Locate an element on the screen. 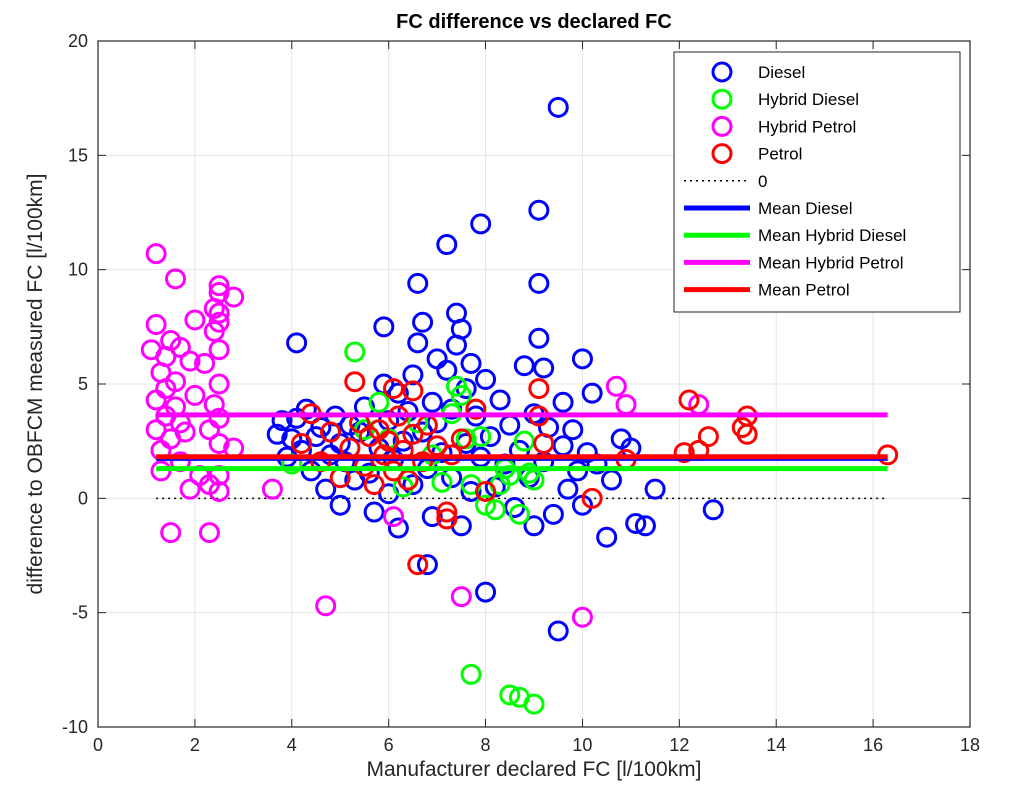  y-tick-label: 10 is located at coordinates (78, 270).